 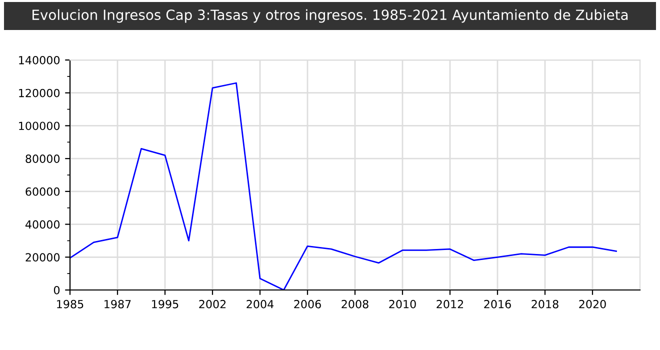 I want to click on x-tick-label: 2004, so click(x=260, y=304).